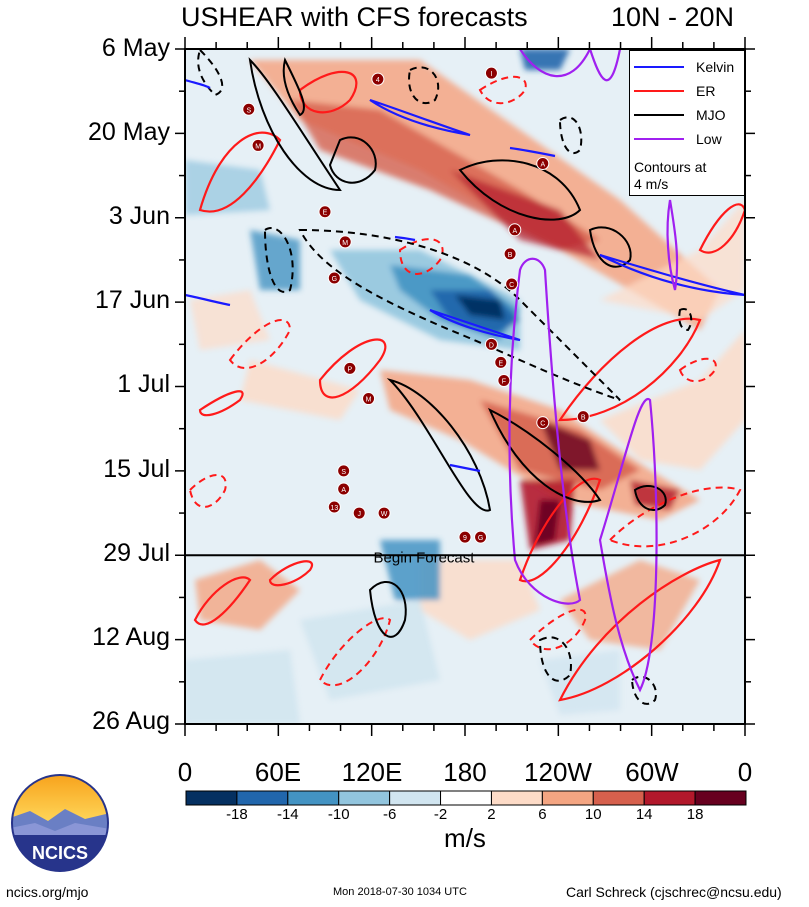 The width and height of the screenshot is (809, 907). Describe the element at coordinates (695, 814) in the screenshot. I see `colorbar-tick-label: 18` at that location.